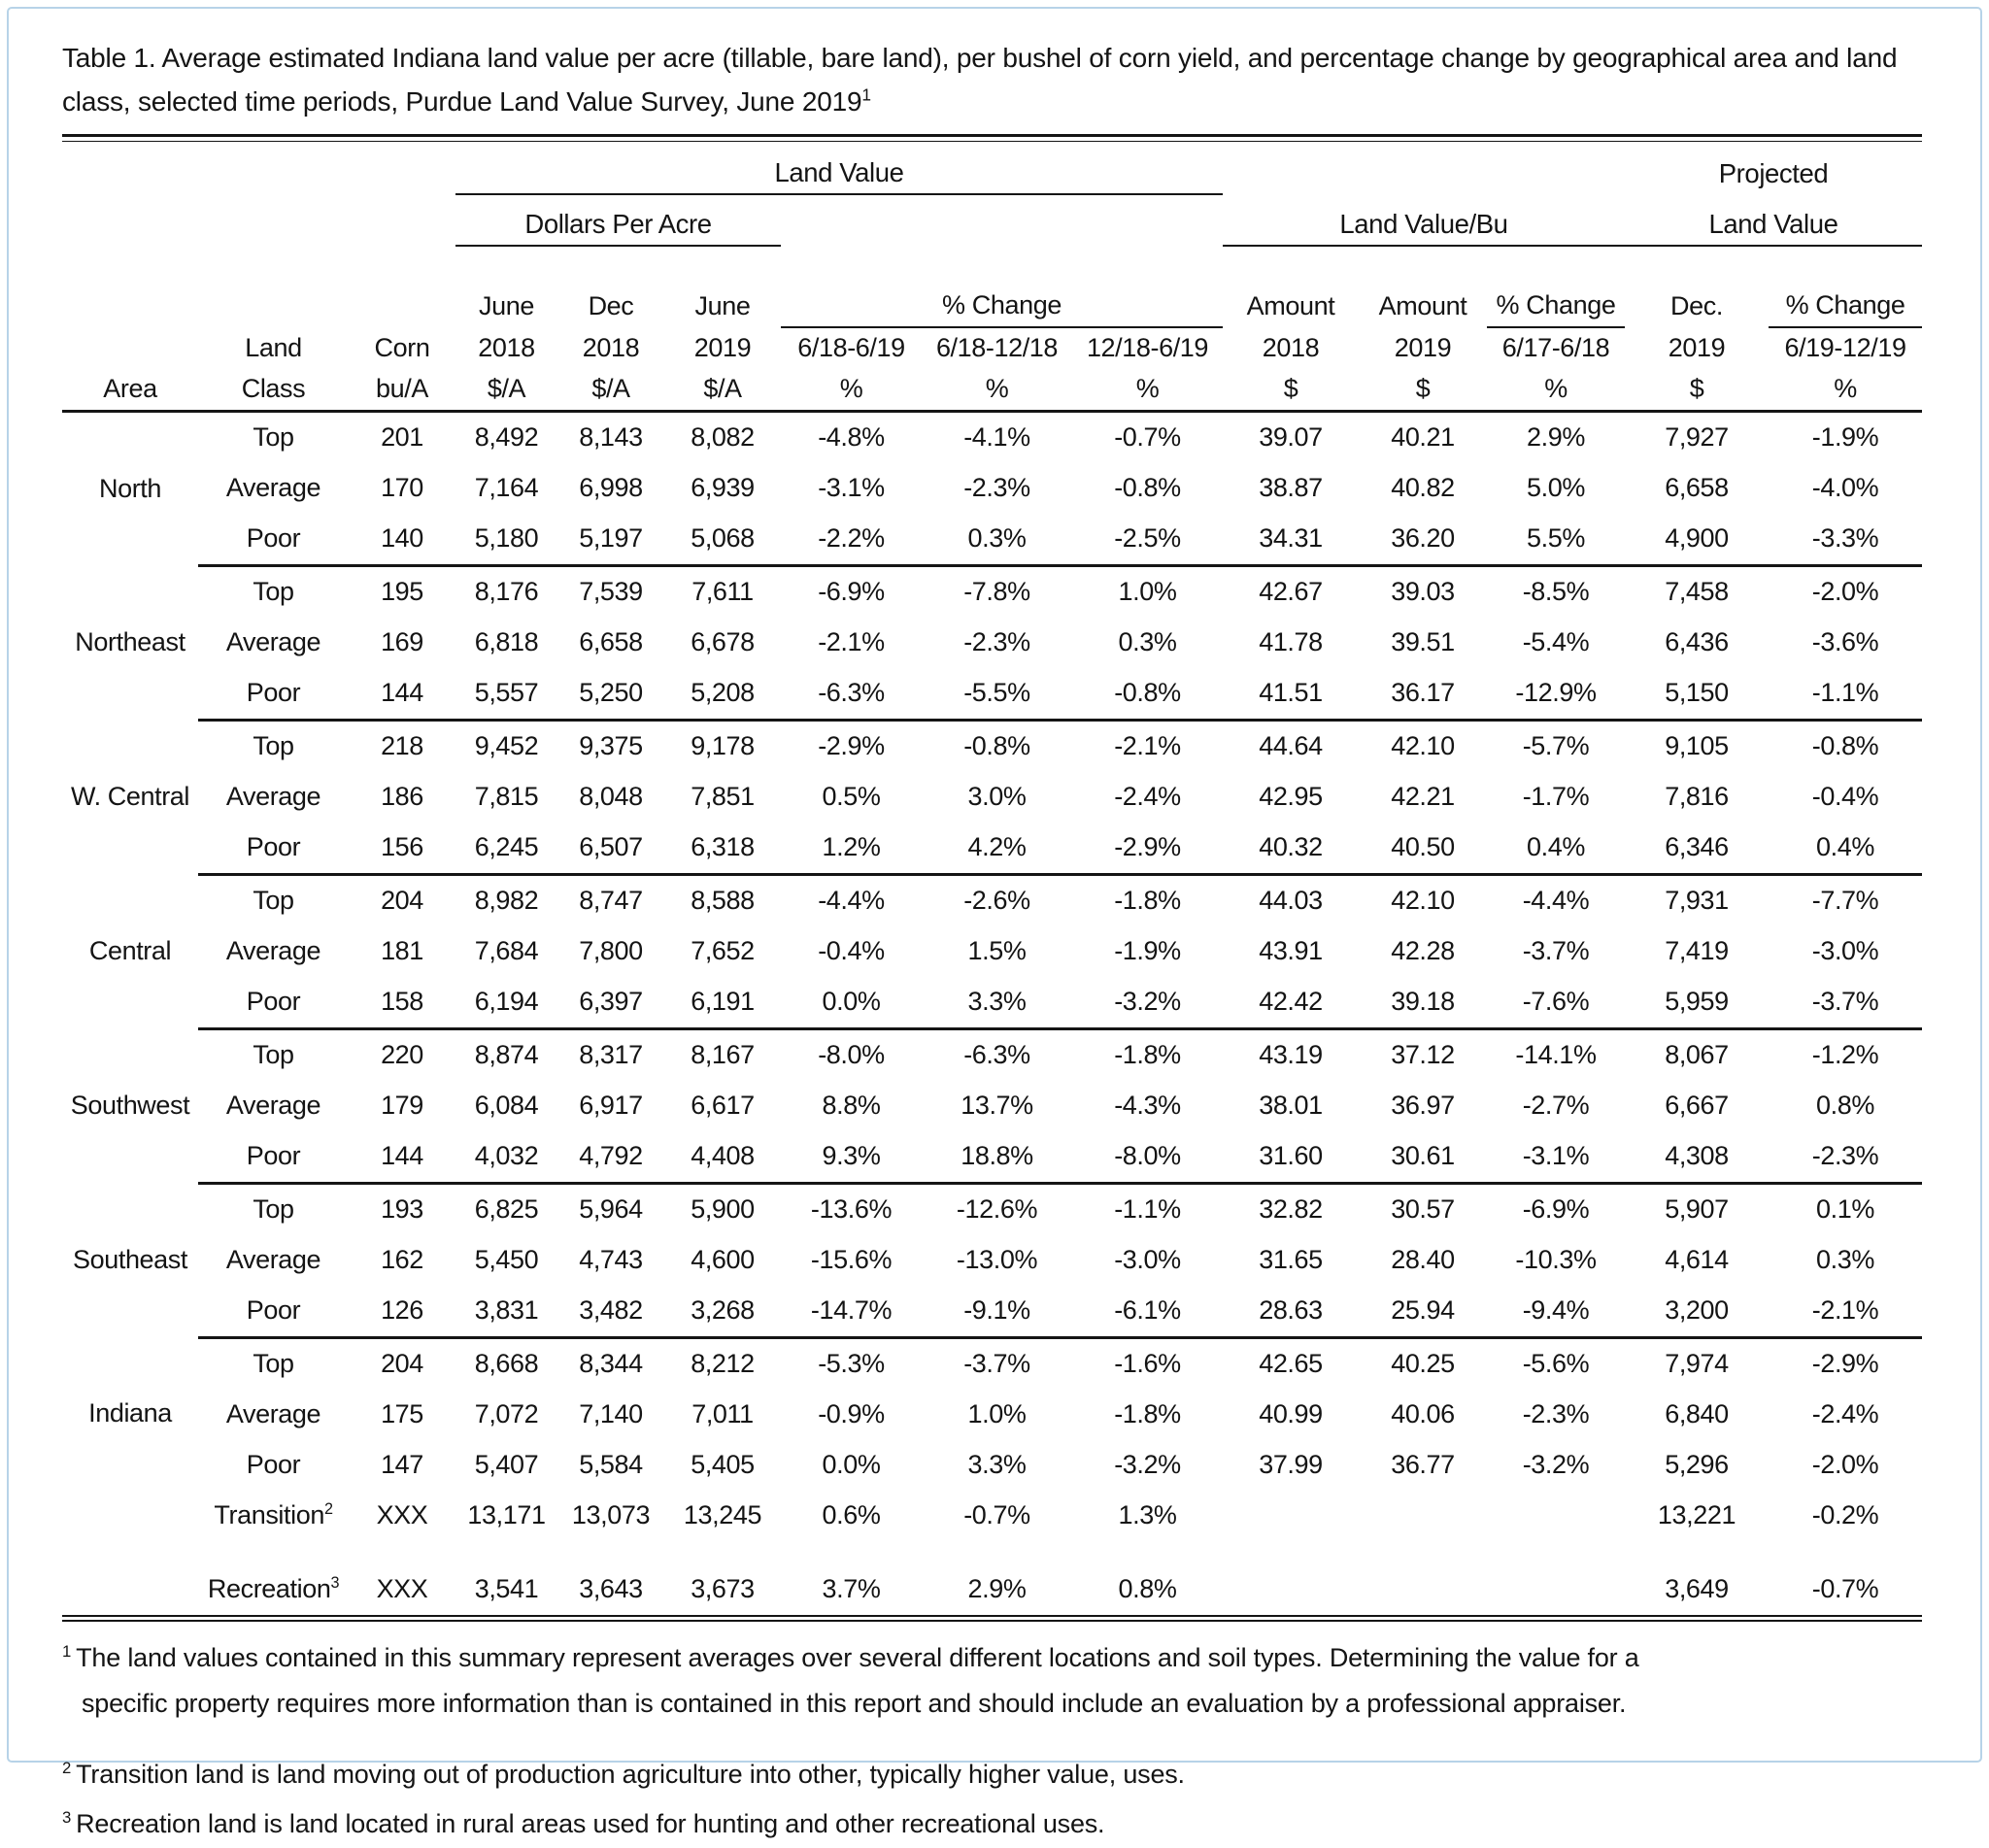  I want to click on value-cell: 6,840, so click(1697, 1414).